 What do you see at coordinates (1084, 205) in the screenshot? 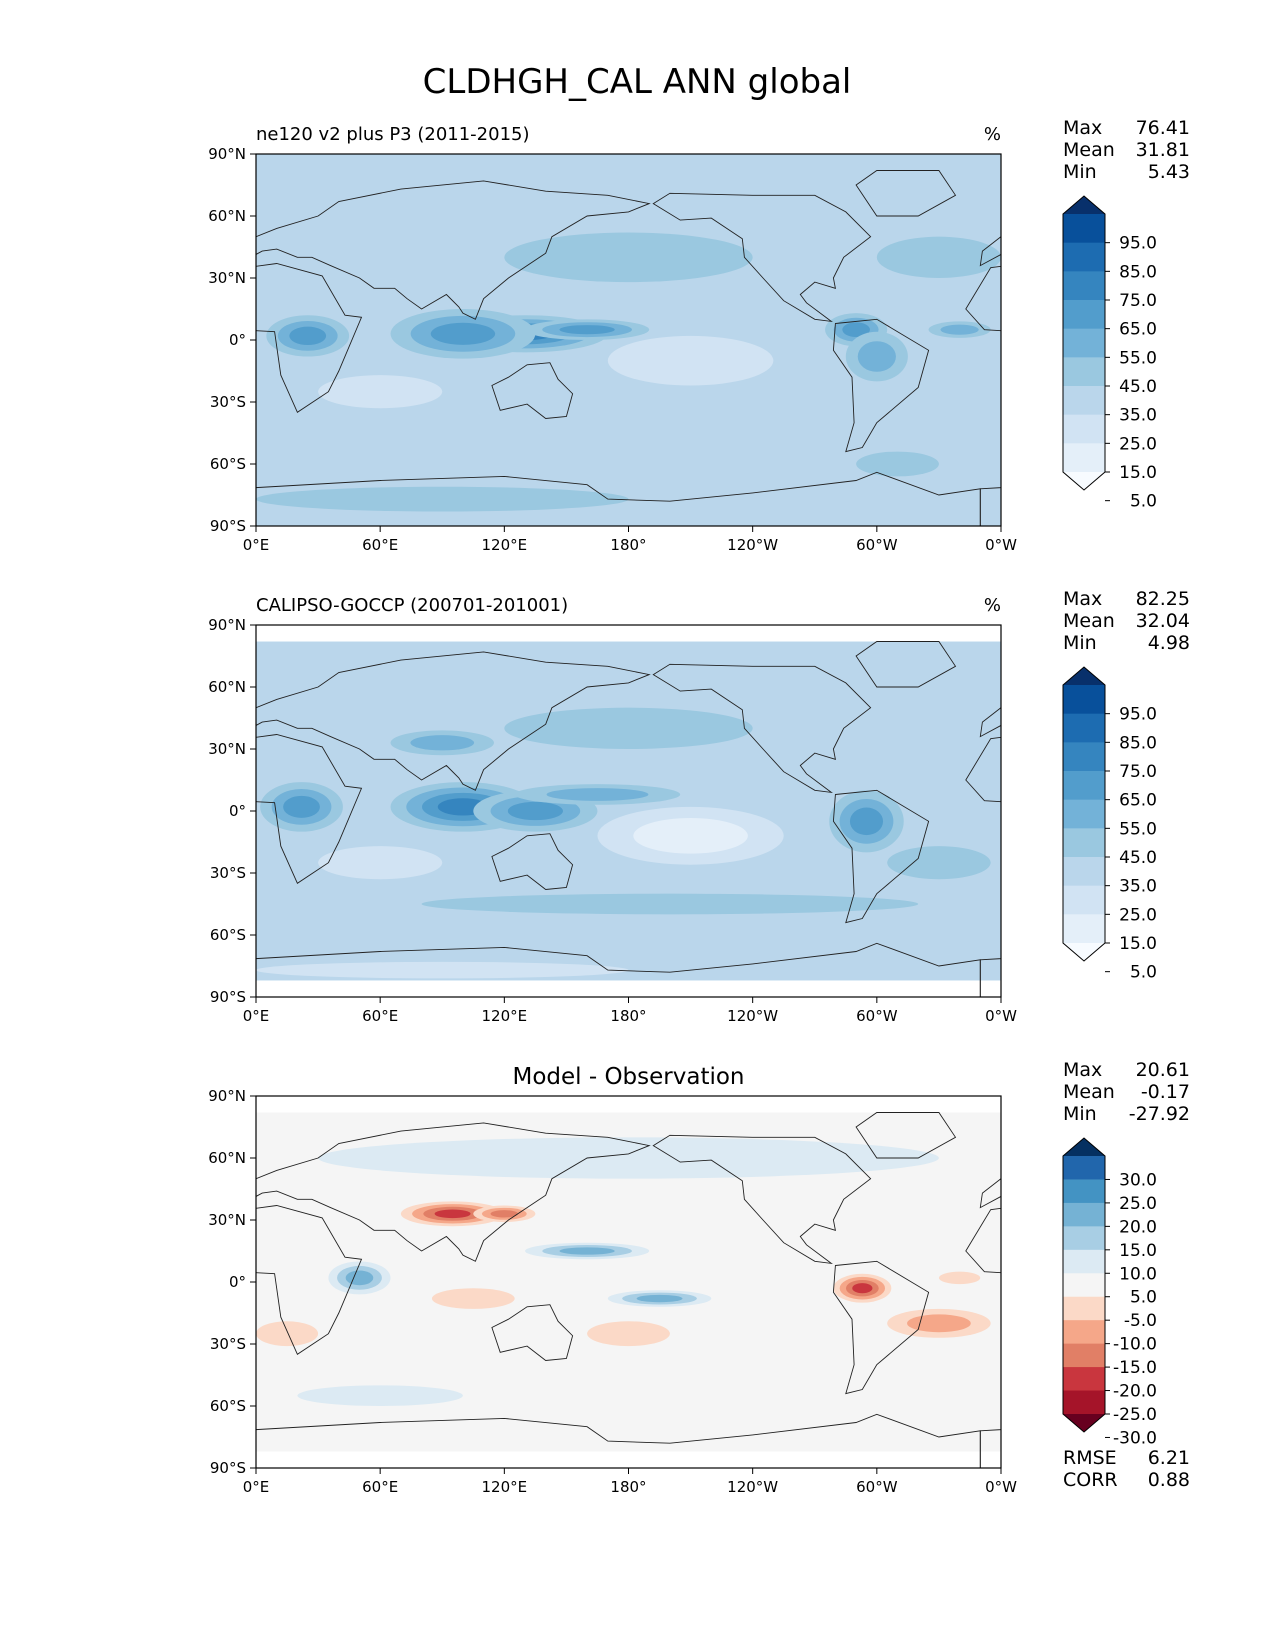
I see `colorbar-extend-max` at bounding box center [1084, 205].